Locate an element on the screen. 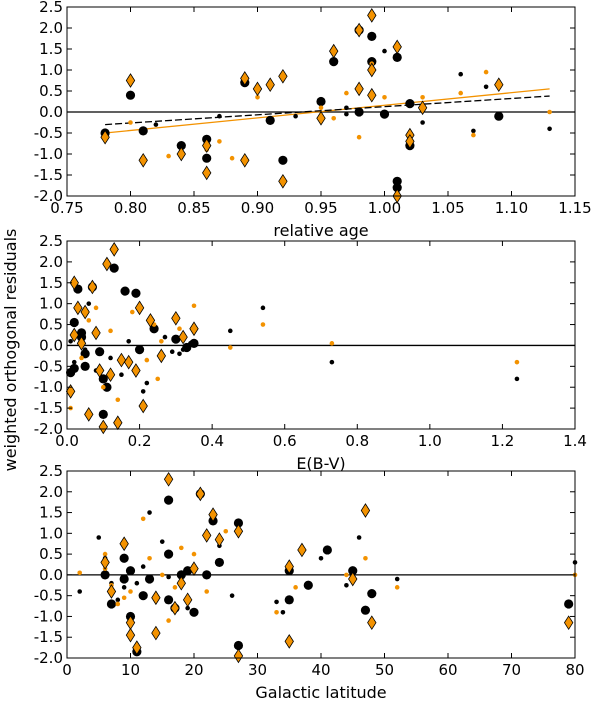  y-tick-label: 2.5 is located at coordinates (51, 471).